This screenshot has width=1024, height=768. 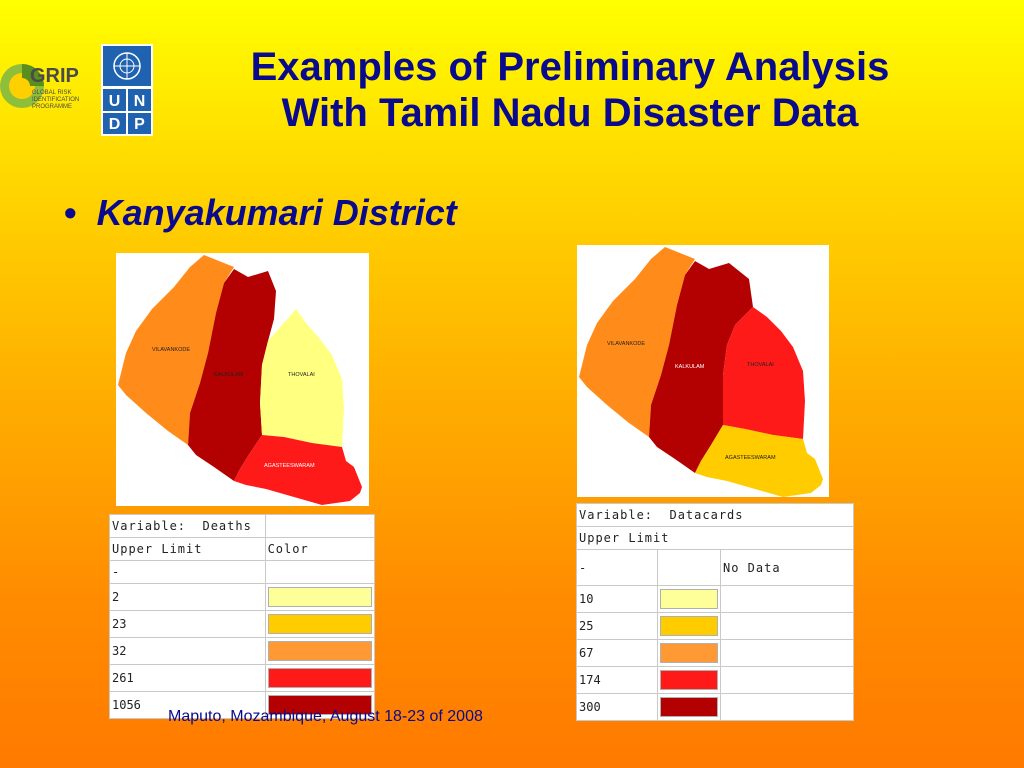 What do you see at coordinates (617, 707) in the screenshot?
I see `legend-limit: 300` at bounding box center [617, 707].